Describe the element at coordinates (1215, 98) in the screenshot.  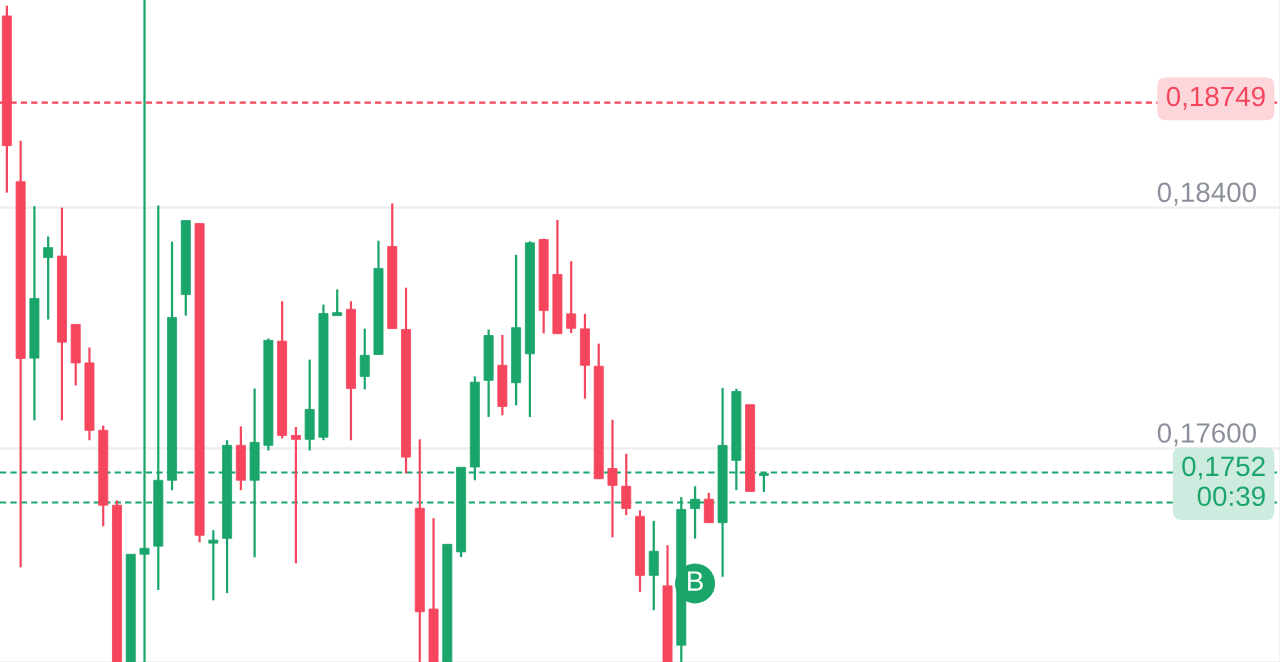
I see `ref-line-label: 0,18749` at that location.